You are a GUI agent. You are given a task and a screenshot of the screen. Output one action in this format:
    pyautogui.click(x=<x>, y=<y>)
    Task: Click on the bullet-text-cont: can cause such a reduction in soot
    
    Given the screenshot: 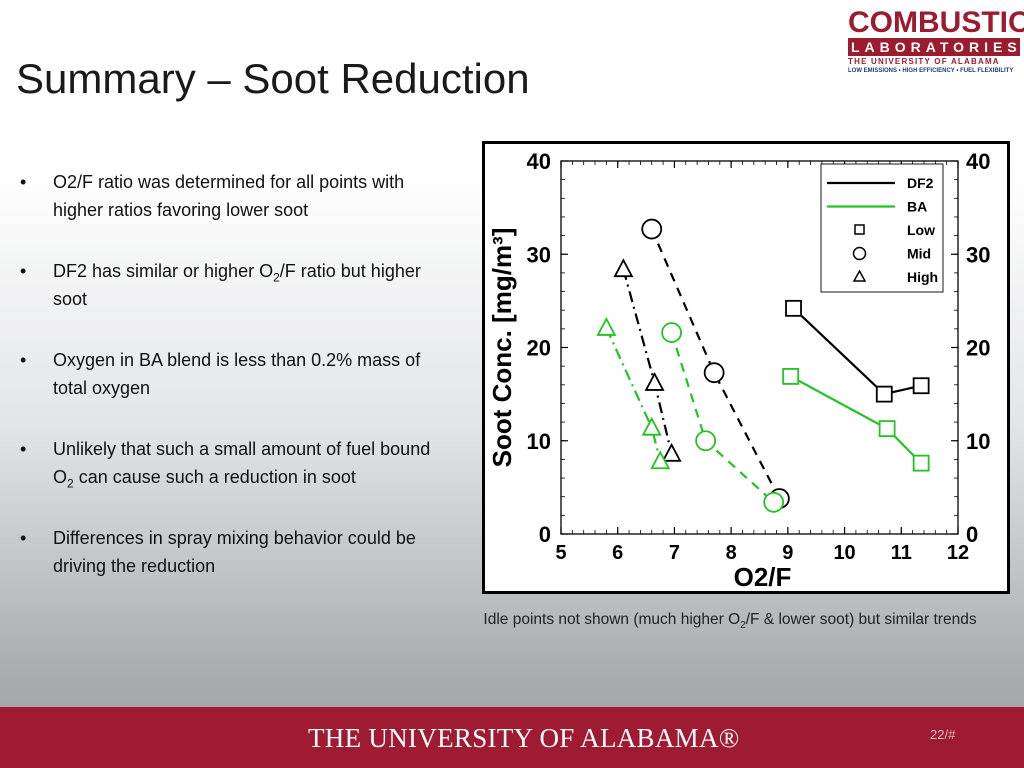 What is the action you would take?
    pyautogui.click(x=214, y=477)
    